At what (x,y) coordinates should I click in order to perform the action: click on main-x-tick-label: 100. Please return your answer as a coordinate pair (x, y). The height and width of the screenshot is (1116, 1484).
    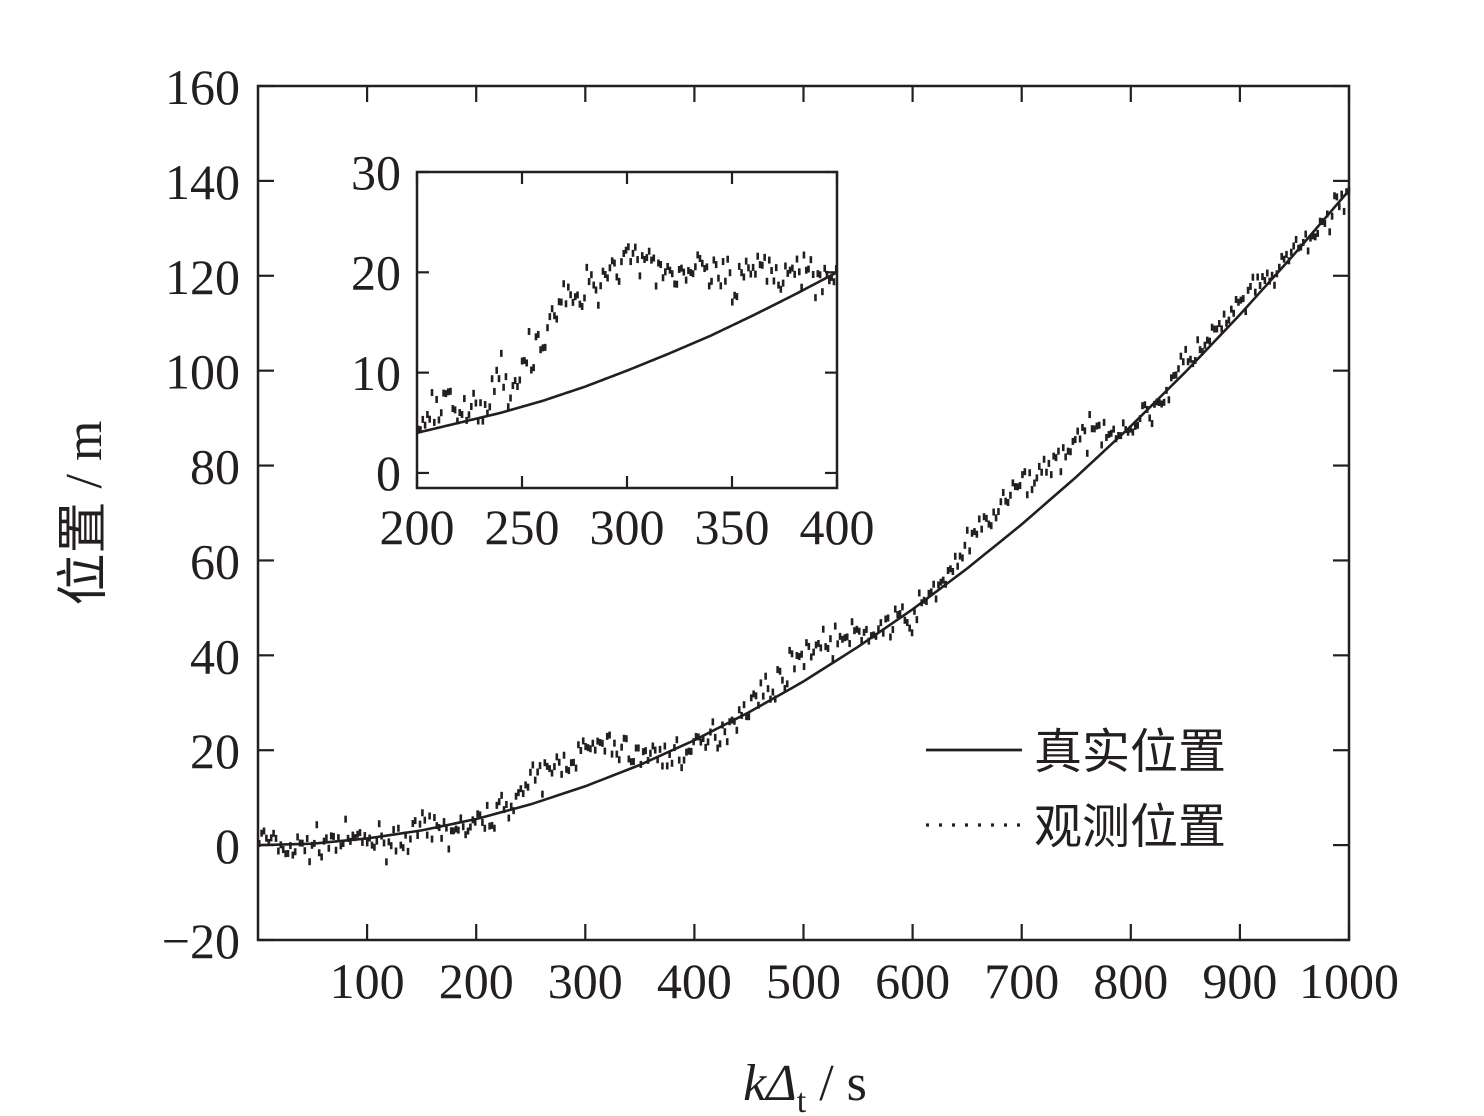
    Looking at the image, I should click on (367, 981).